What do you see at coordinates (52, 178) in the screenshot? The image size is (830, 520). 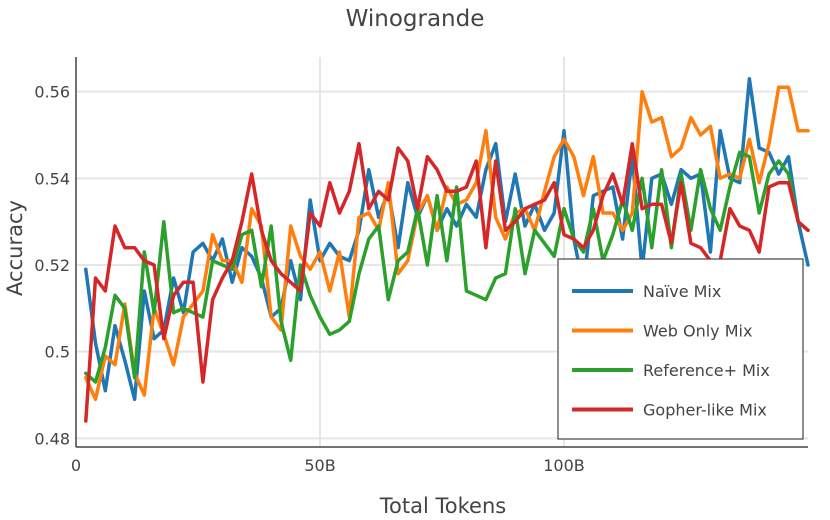 I see `y-tick-label: 0.54` at bounding box center [52, 178].